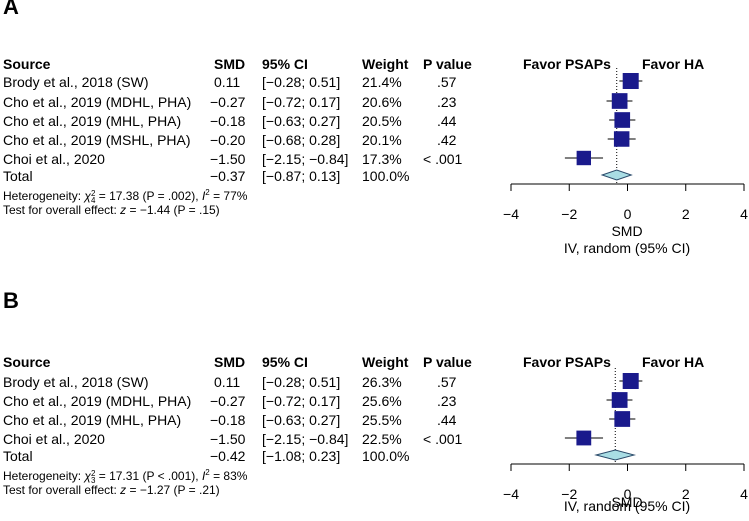  Describe the element at coordinates (230, 362) in the screenshot. I see `header-smd: SMD` at that location.